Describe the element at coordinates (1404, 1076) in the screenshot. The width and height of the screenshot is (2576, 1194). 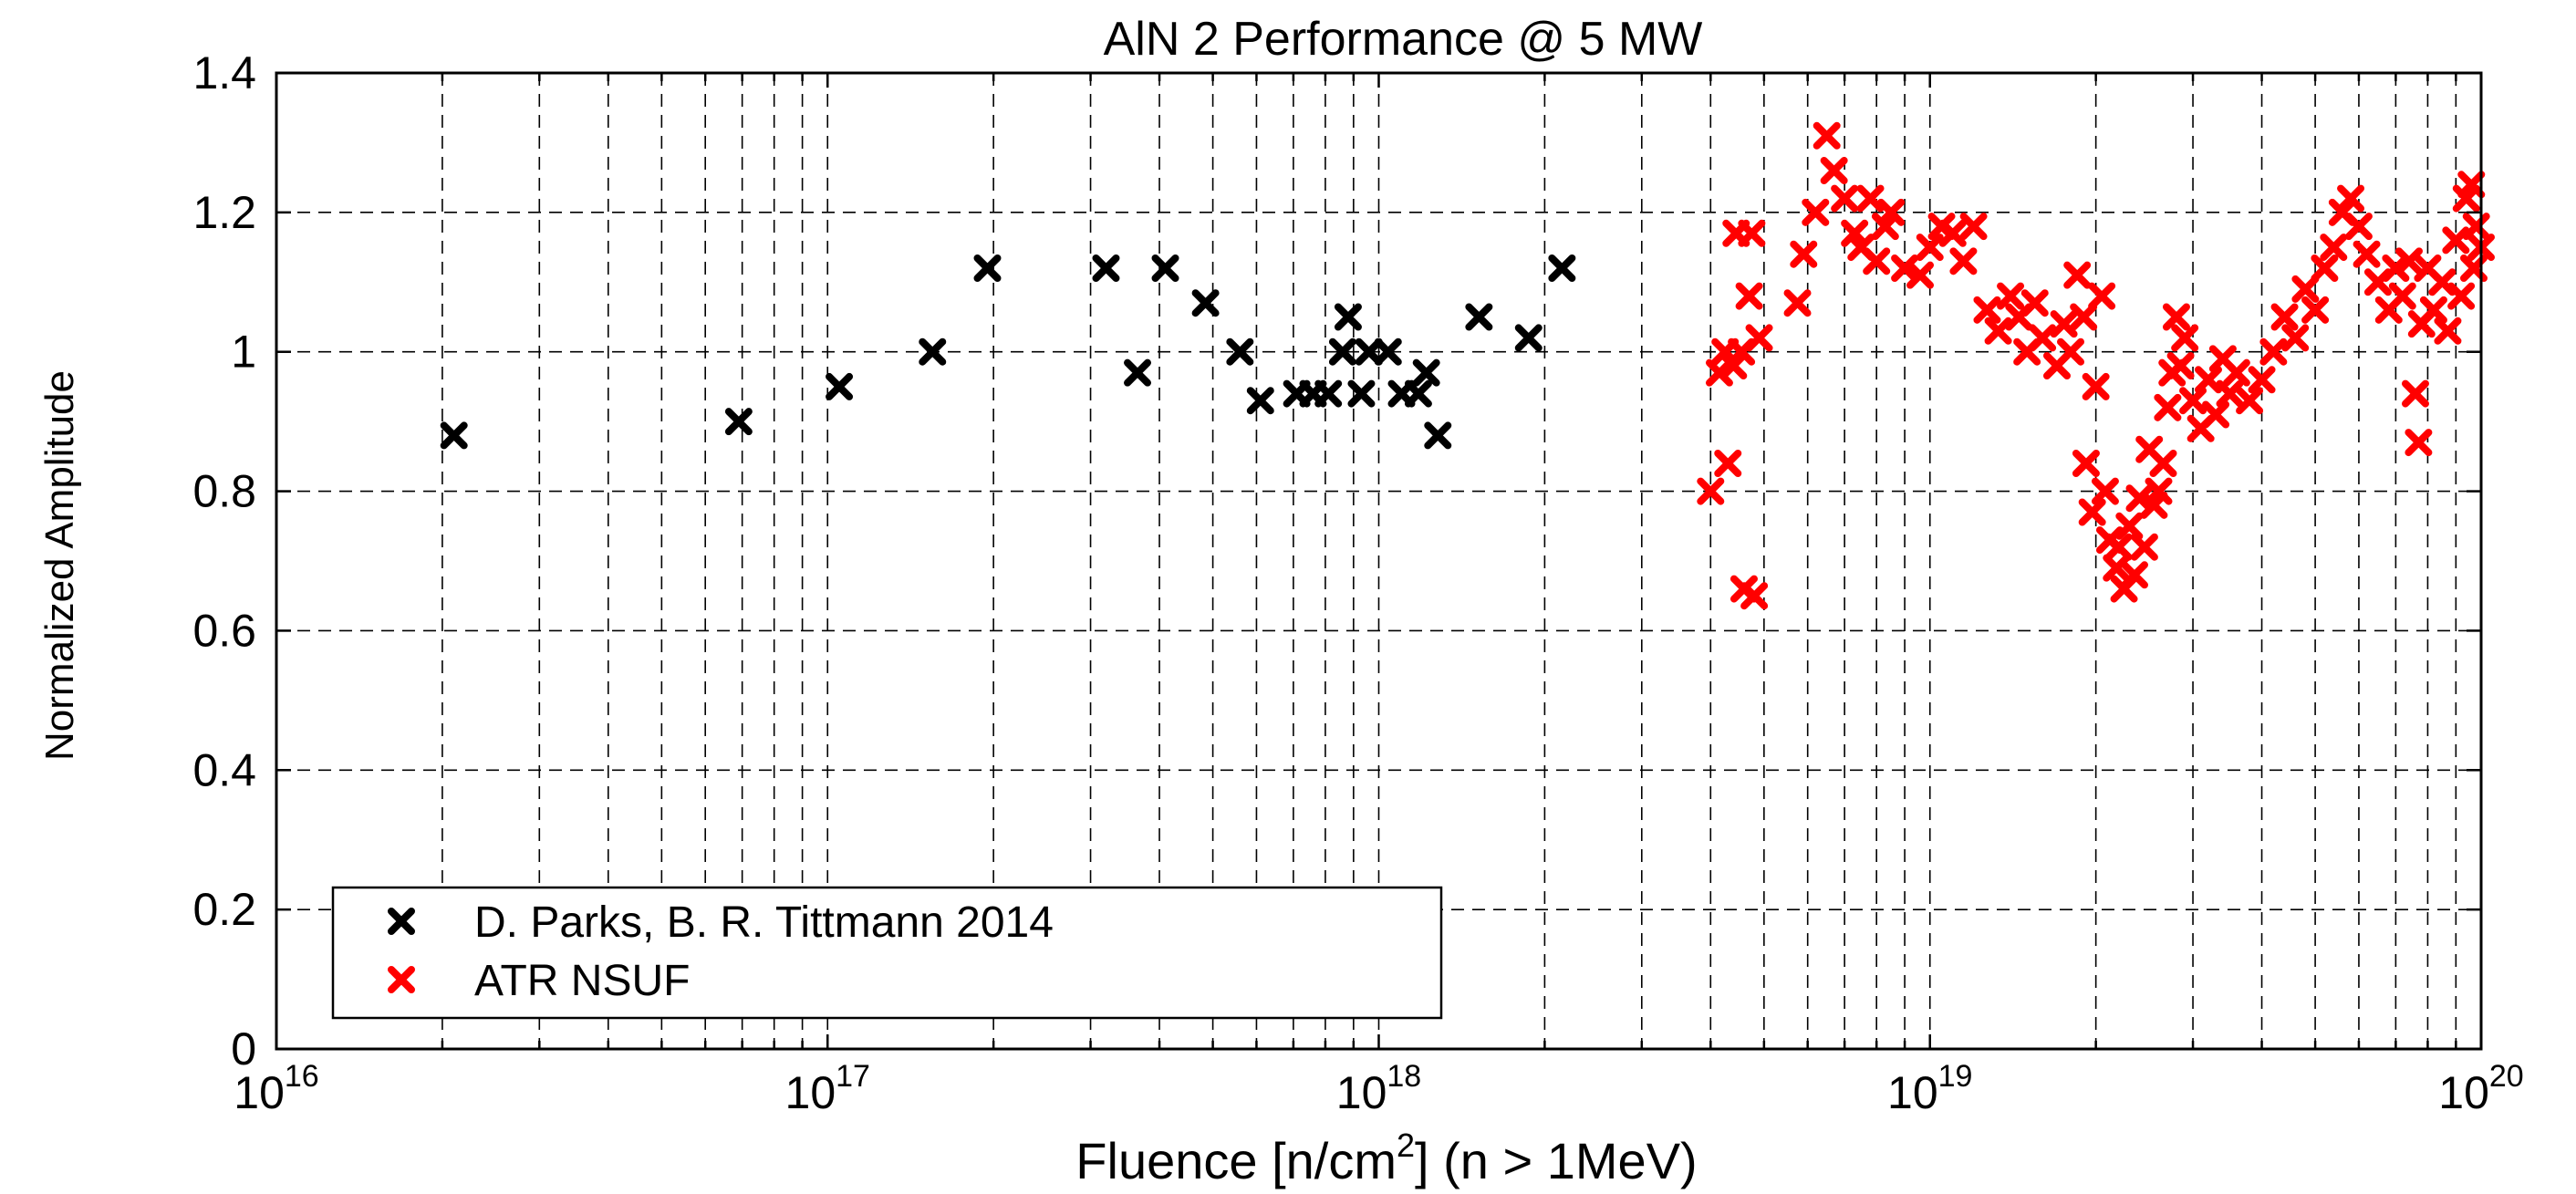
I see `x-tick-label-exp: 18` at that location.